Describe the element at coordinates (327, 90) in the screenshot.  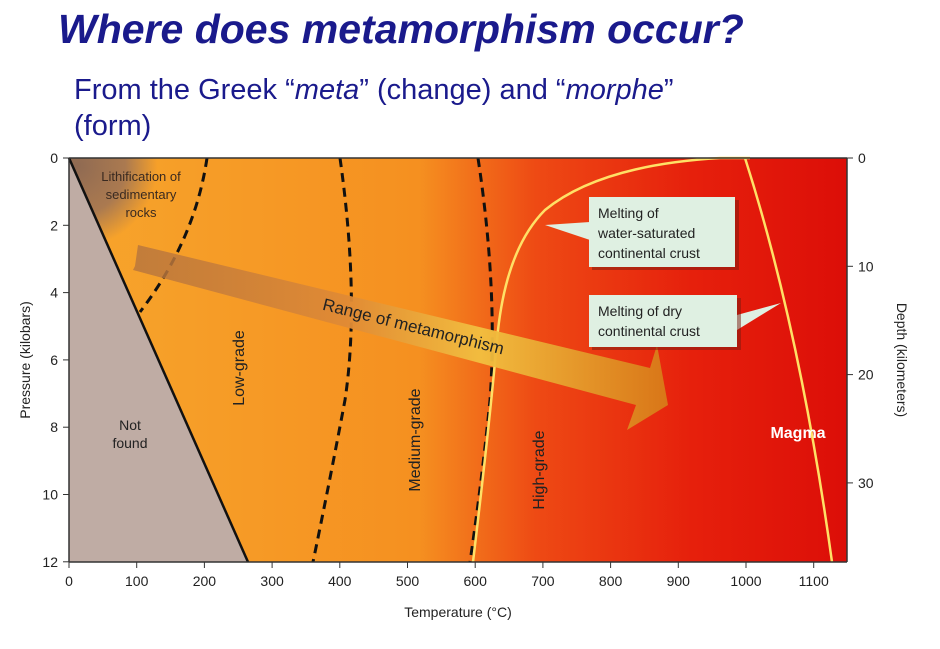
I see `subtitle-meta: meta` at that location.